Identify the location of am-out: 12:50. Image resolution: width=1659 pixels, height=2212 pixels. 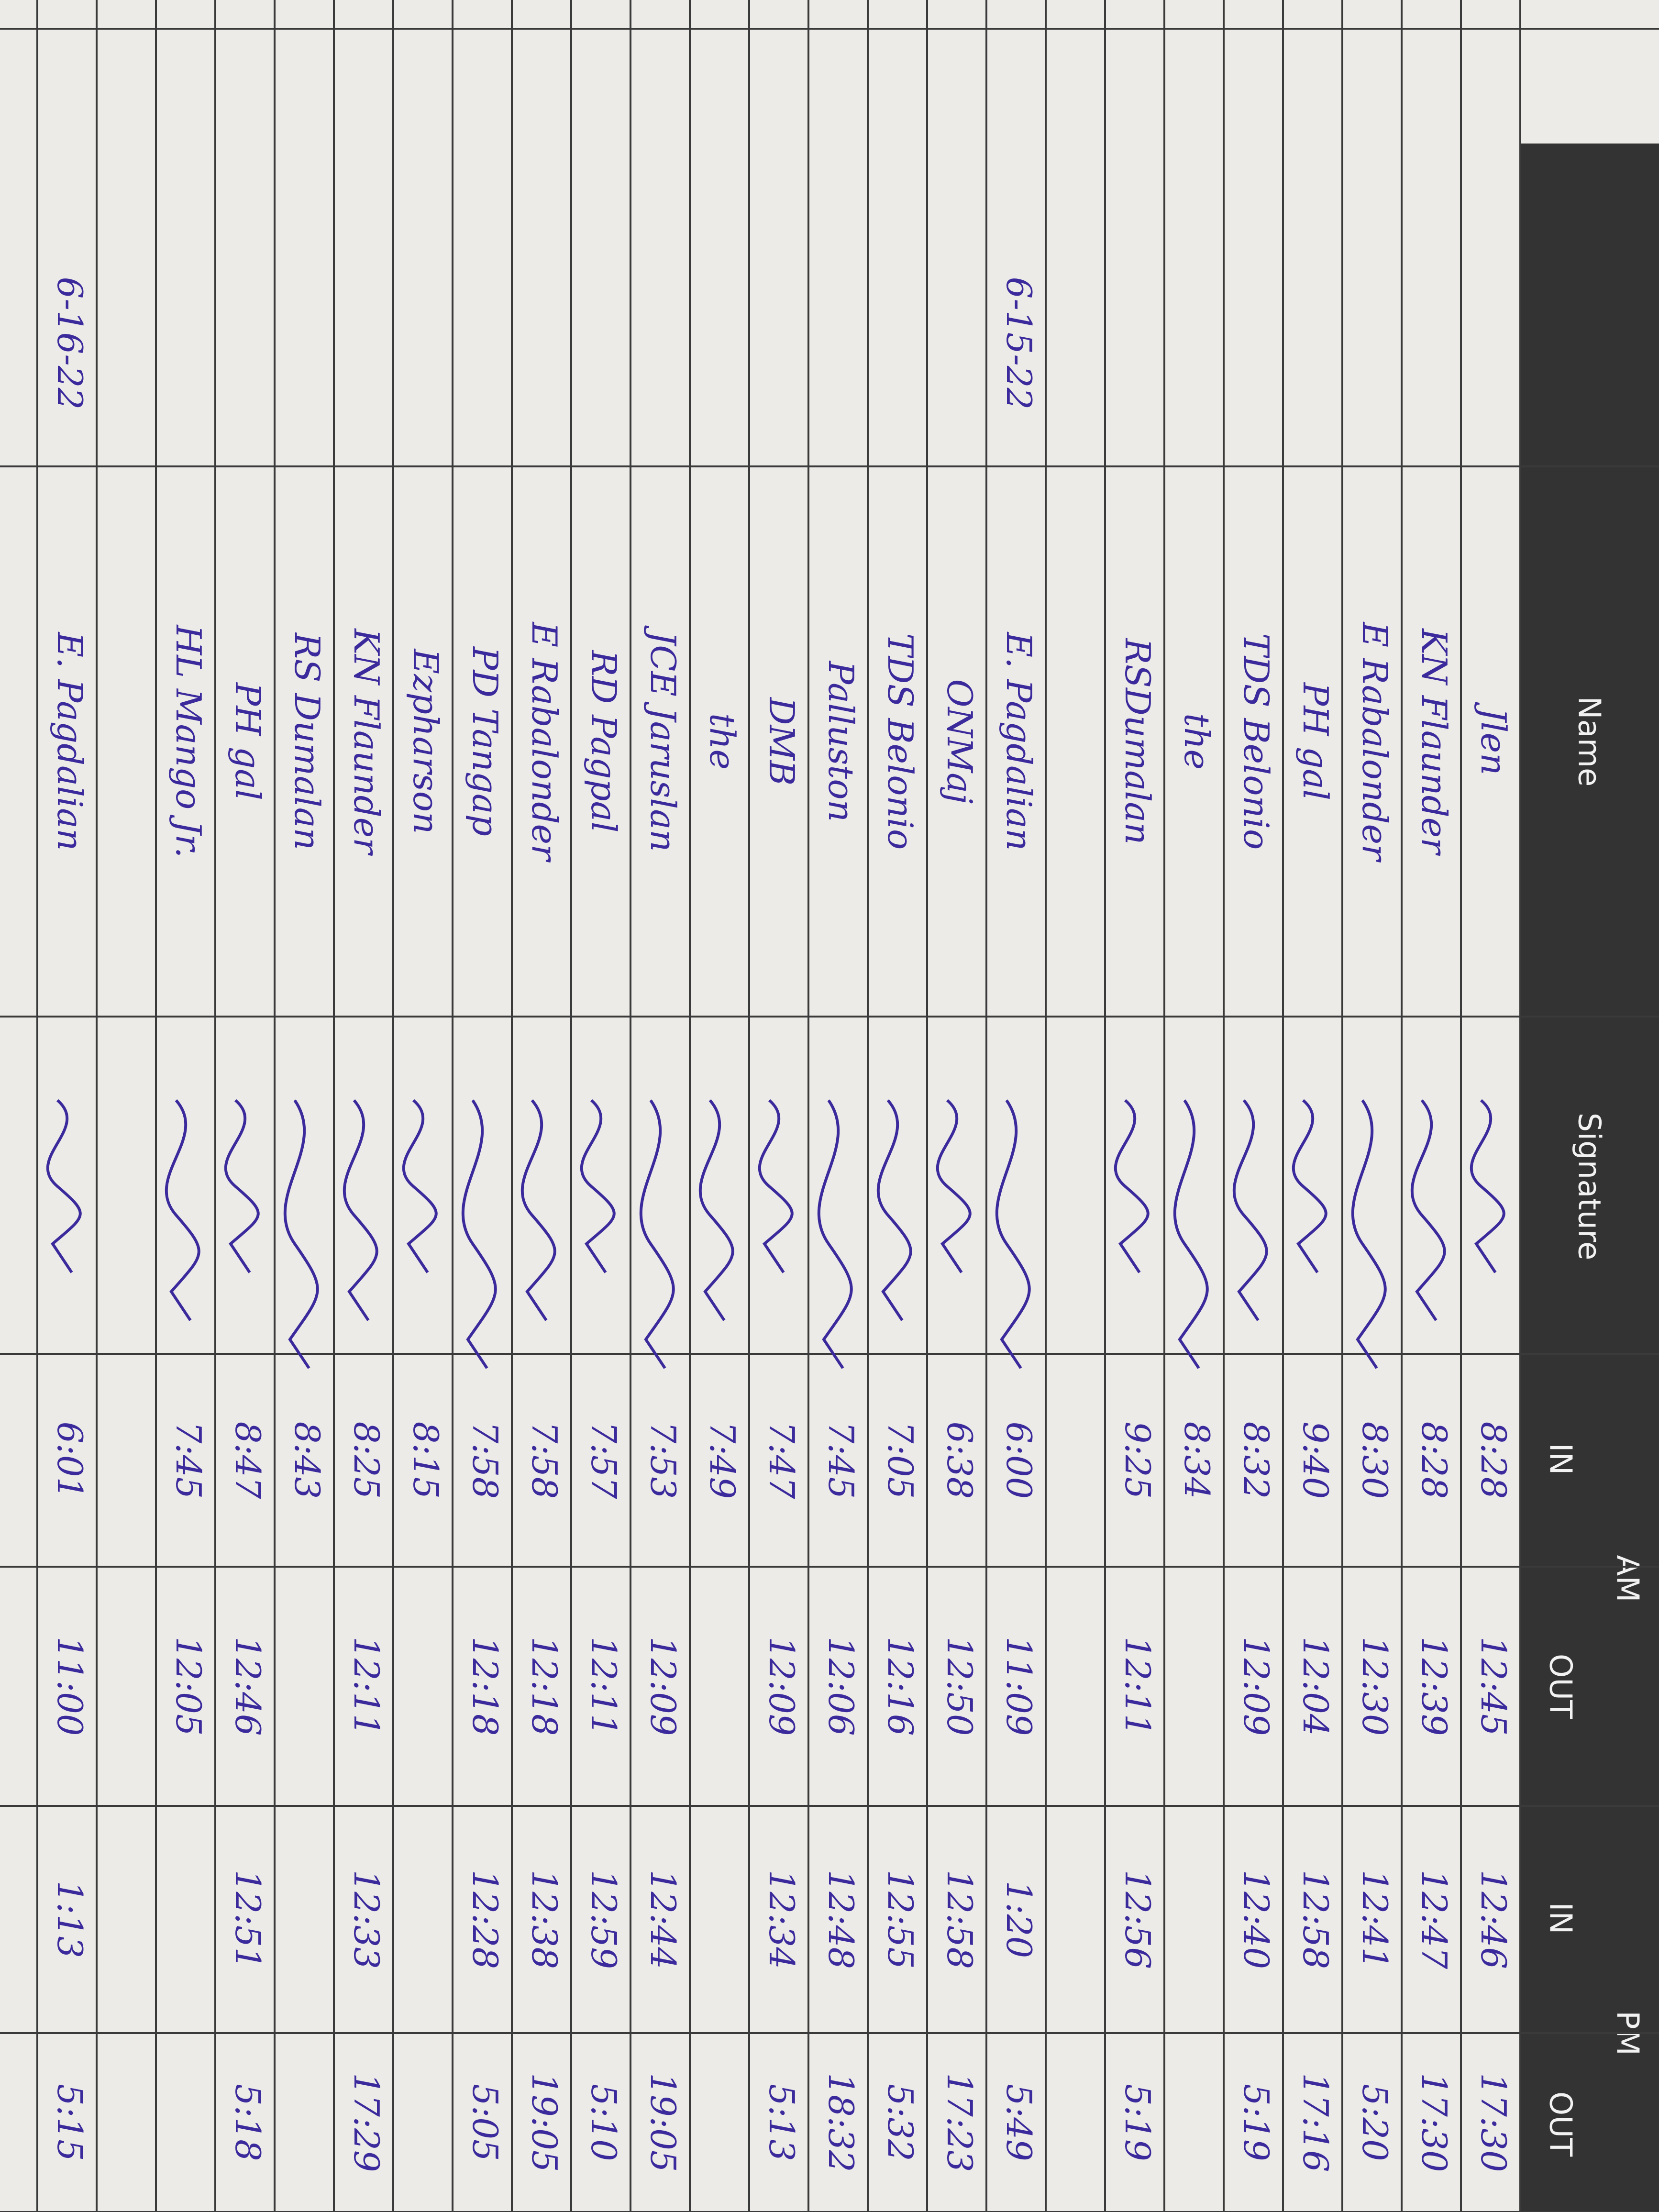
(960, 1686).